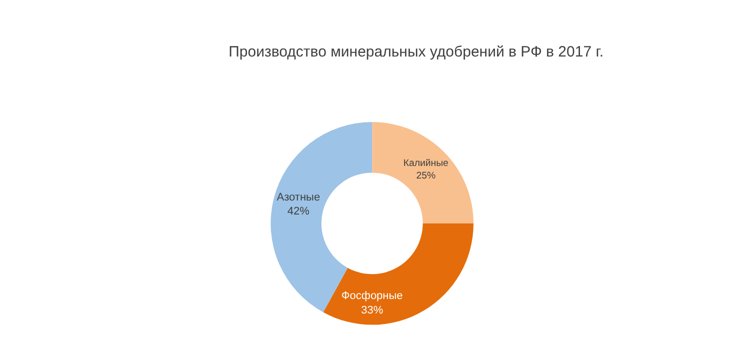 The image size is (730, 340). I want to click on slice-label: Фосфорные, so click(372, 296).